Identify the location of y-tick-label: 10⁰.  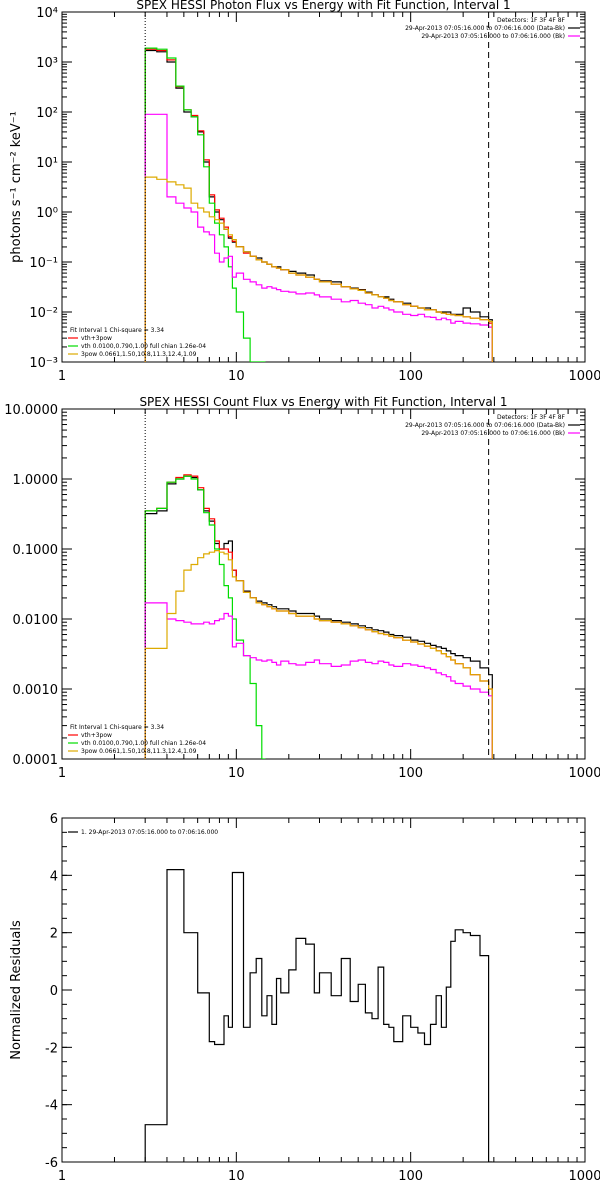
(47, 213).